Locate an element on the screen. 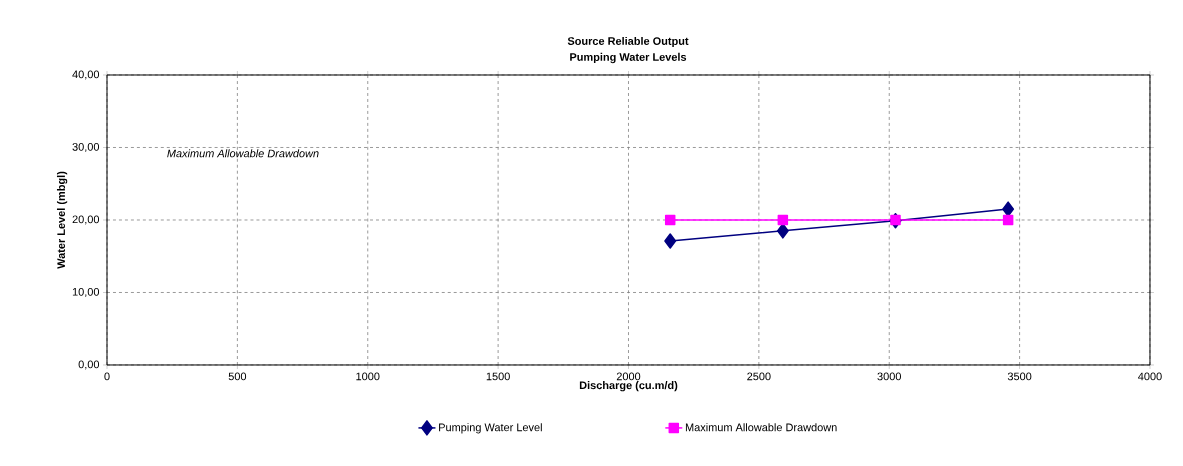  x-axis-title: Discharge (cu.m/d) is located at coordinates (628, 386).